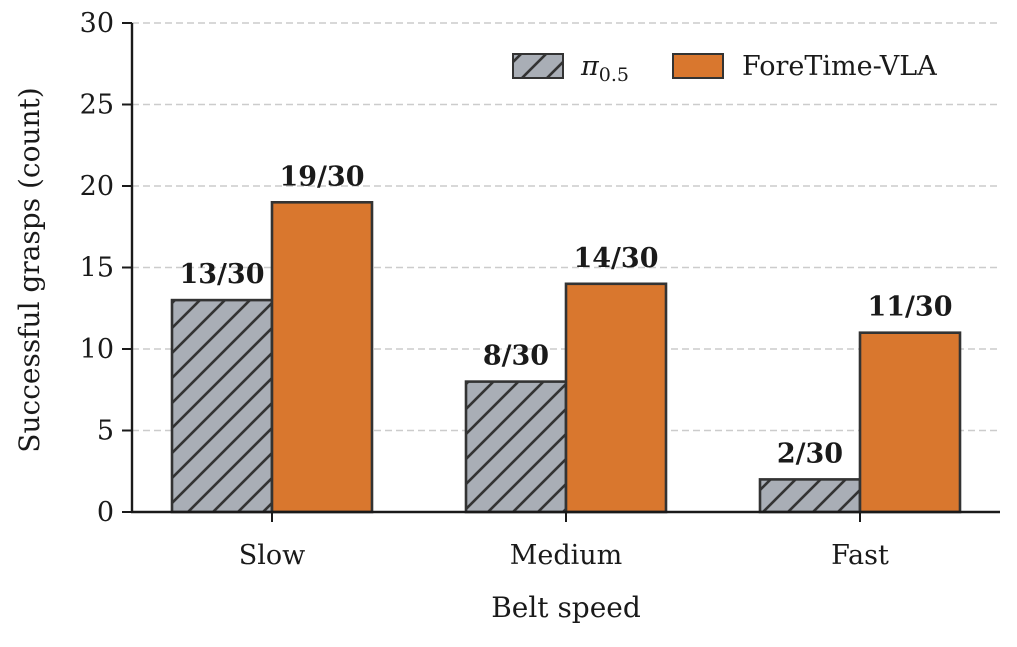  What do you see at coordinates (29, 269) in the screenshot?
I see `y-axis-label: Successful grasps (count)` at bounding box center [29, 269].